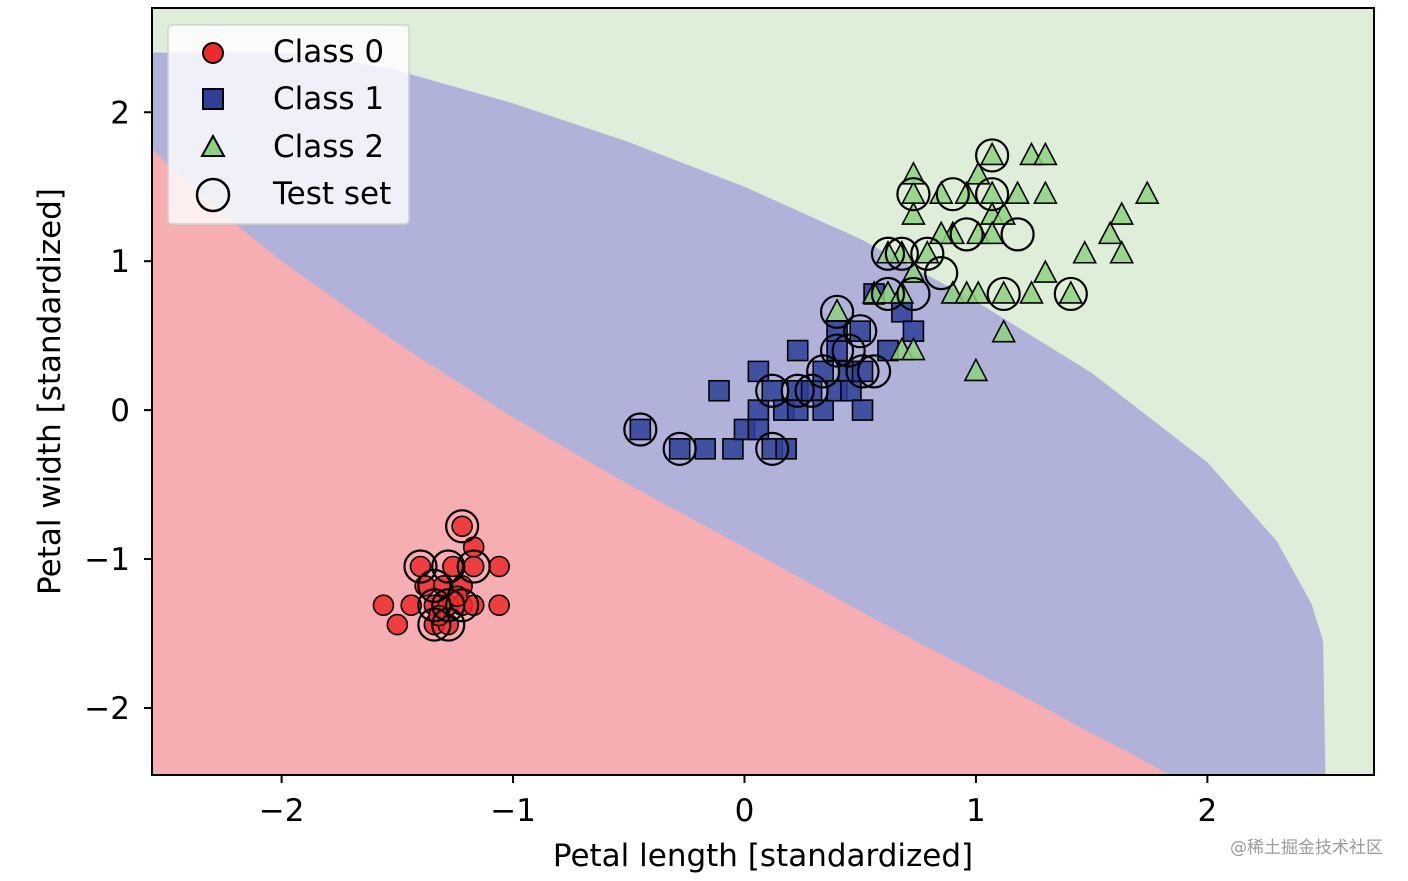 Image resolution: width=1408 pixels, height=881 pixels. Describe the element at coordinates (120, 113) in the screenshot. I see `y-tick-label: 2` at that location.